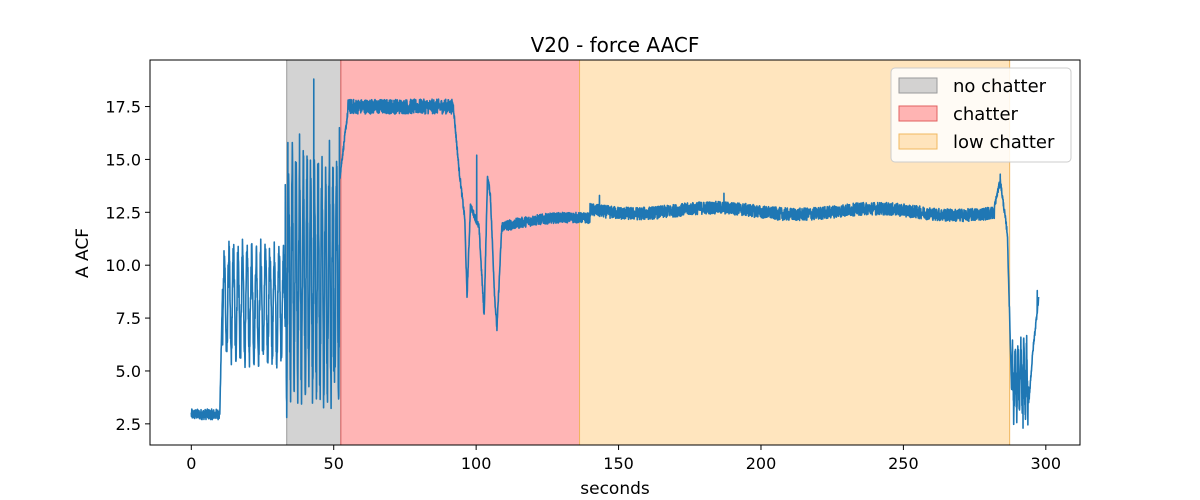 The image size is (1200, 500). What do you see at coordinates (128, 371) in the screenshot?
I see `y-tick-label: 5.0` at bounding box center [128, 371].